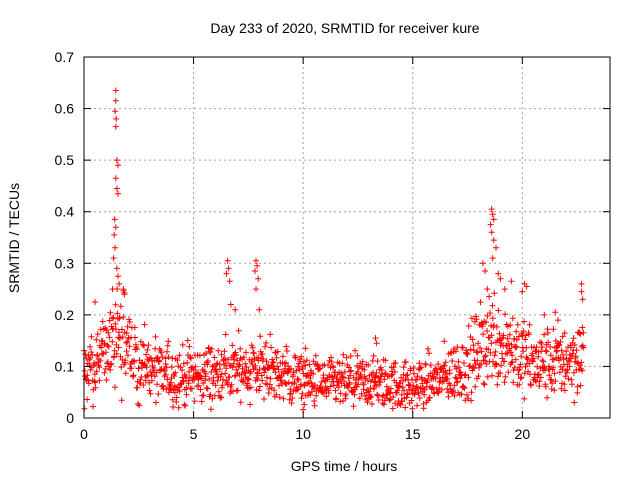  Describe the element at coordinates (194, 434) in the screenshot. I see `x-tick-label: 5` at that location.